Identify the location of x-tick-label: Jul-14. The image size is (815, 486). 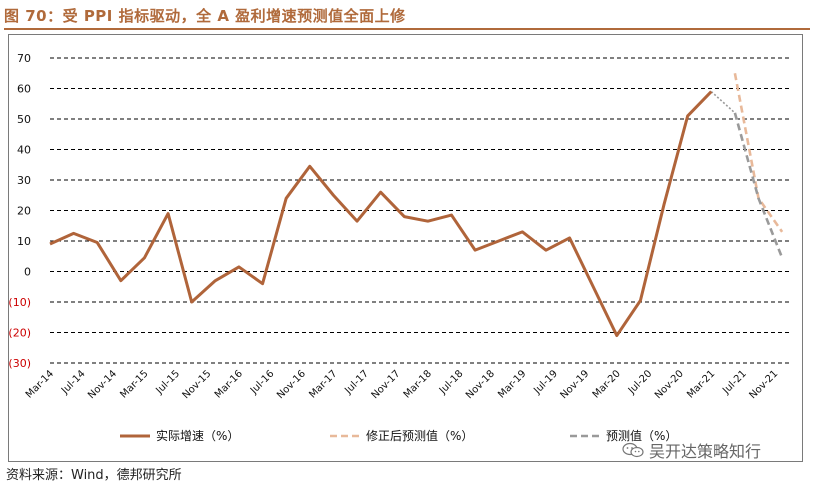
(73, 382).